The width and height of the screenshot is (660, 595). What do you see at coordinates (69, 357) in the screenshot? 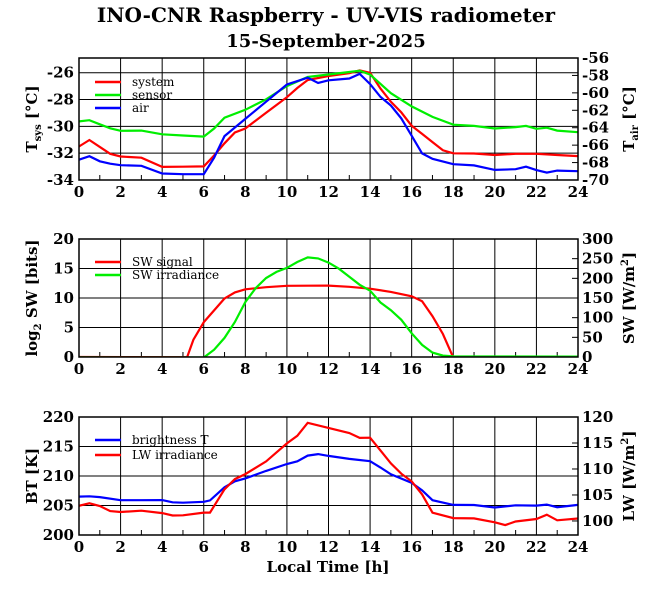
I see `y-tick-label: 0` at bounding box center [69, 357].